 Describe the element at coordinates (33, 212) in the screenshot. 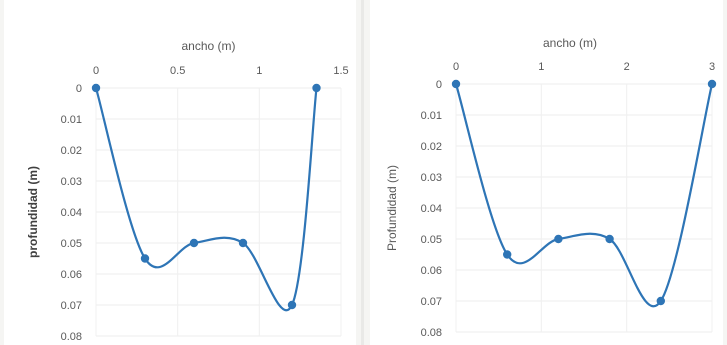

I see `y-axis-title: profundidad (m)` at that location.